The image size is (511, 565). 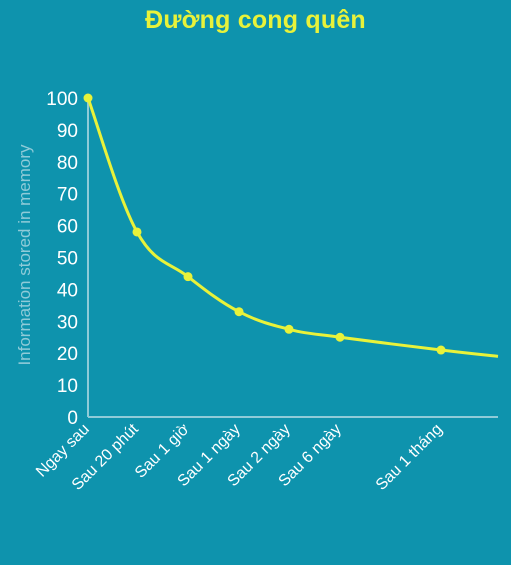 I want to click on y-tick-label: 40, so click(x=67, y=290).